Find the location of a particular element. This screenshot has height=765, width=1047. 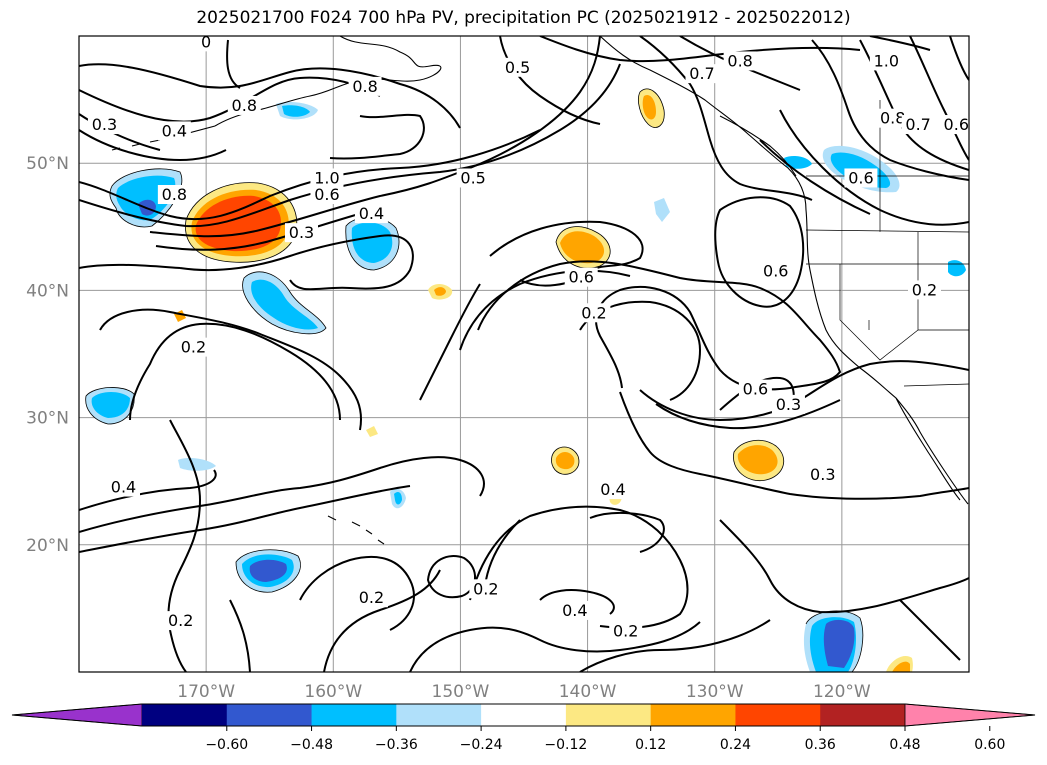

colorbar-extend-high is located at coordinates (970, 715).